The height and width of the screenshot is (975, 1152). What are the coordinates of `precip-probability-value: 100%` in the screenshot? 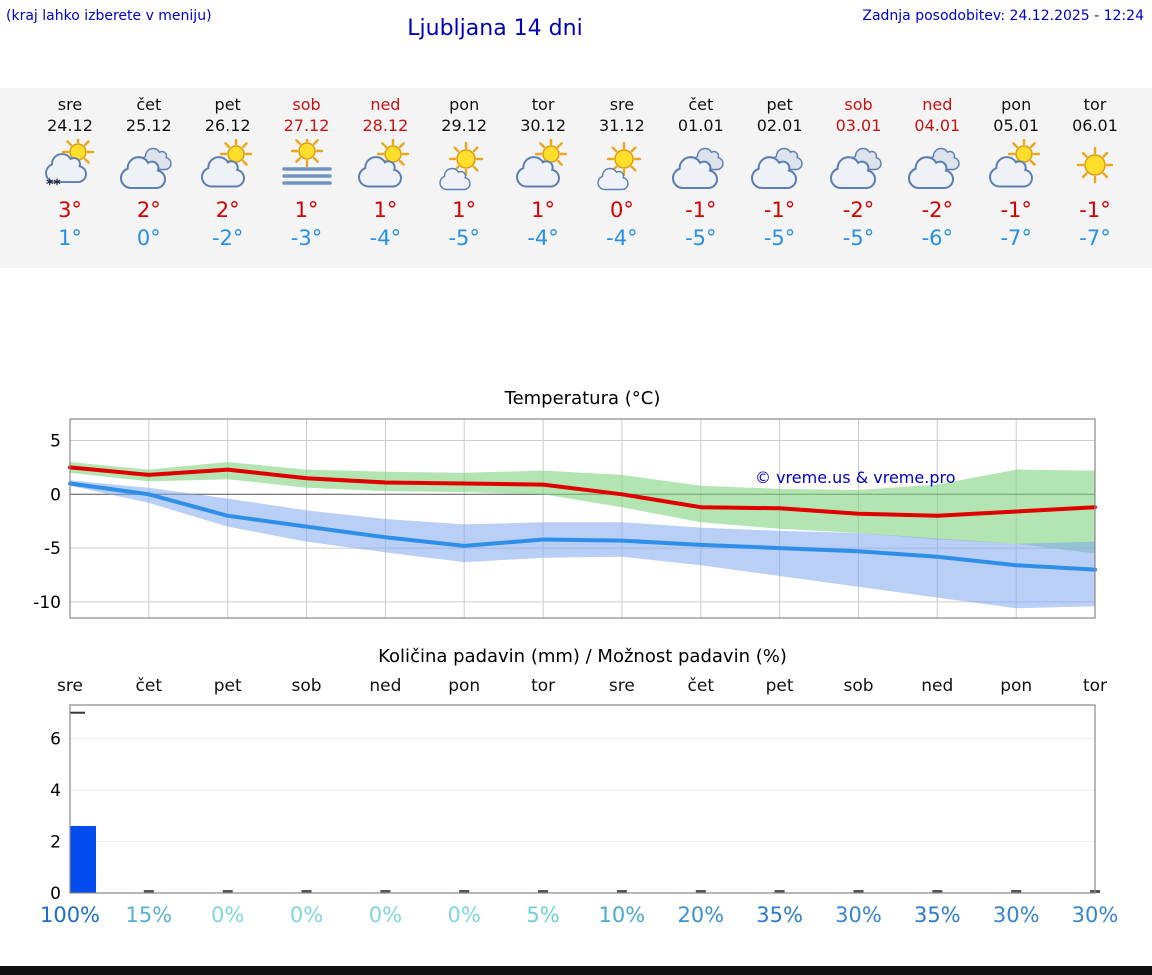 It's located at (70, 915).